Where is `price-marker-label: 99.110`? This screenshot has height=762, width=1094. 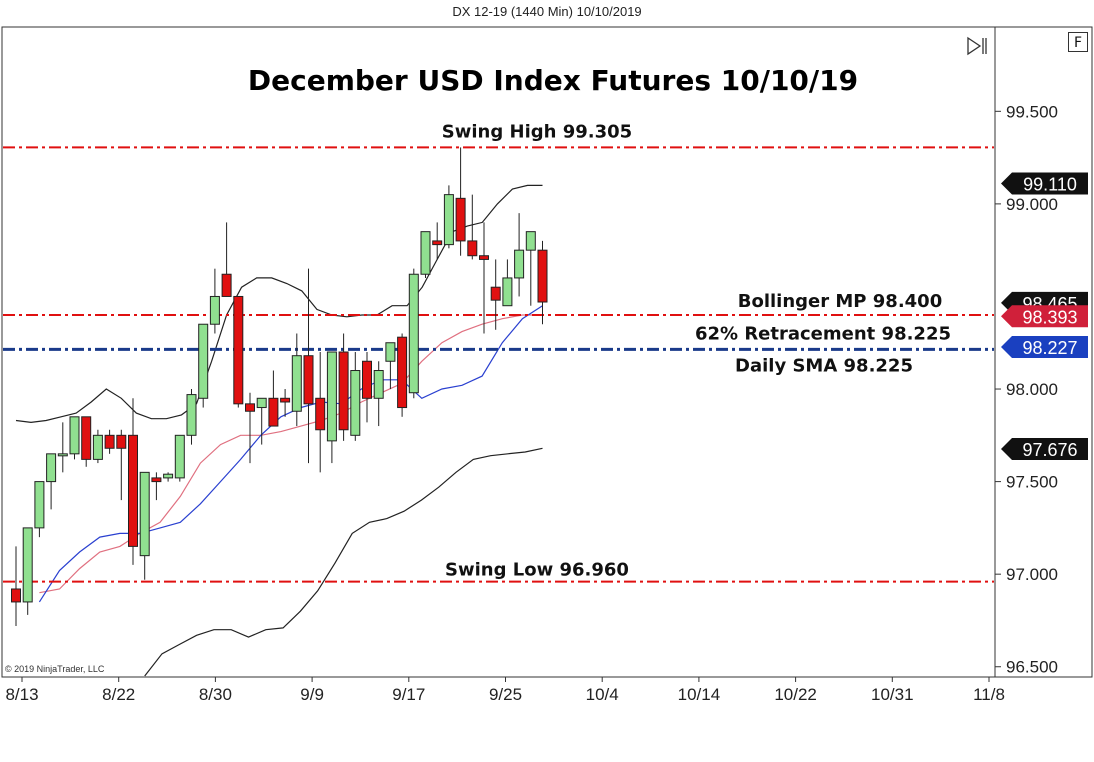
price-marker-label: 99.110 is located at coordinates (1050, 185).